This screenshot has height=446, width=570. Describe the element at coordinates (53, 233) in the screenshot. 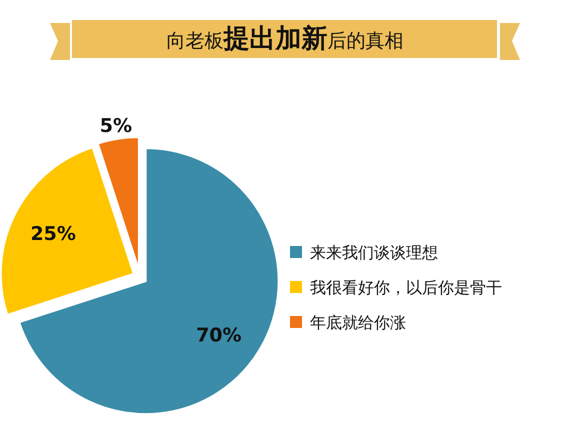

I see `data-label: 25%` at that location.